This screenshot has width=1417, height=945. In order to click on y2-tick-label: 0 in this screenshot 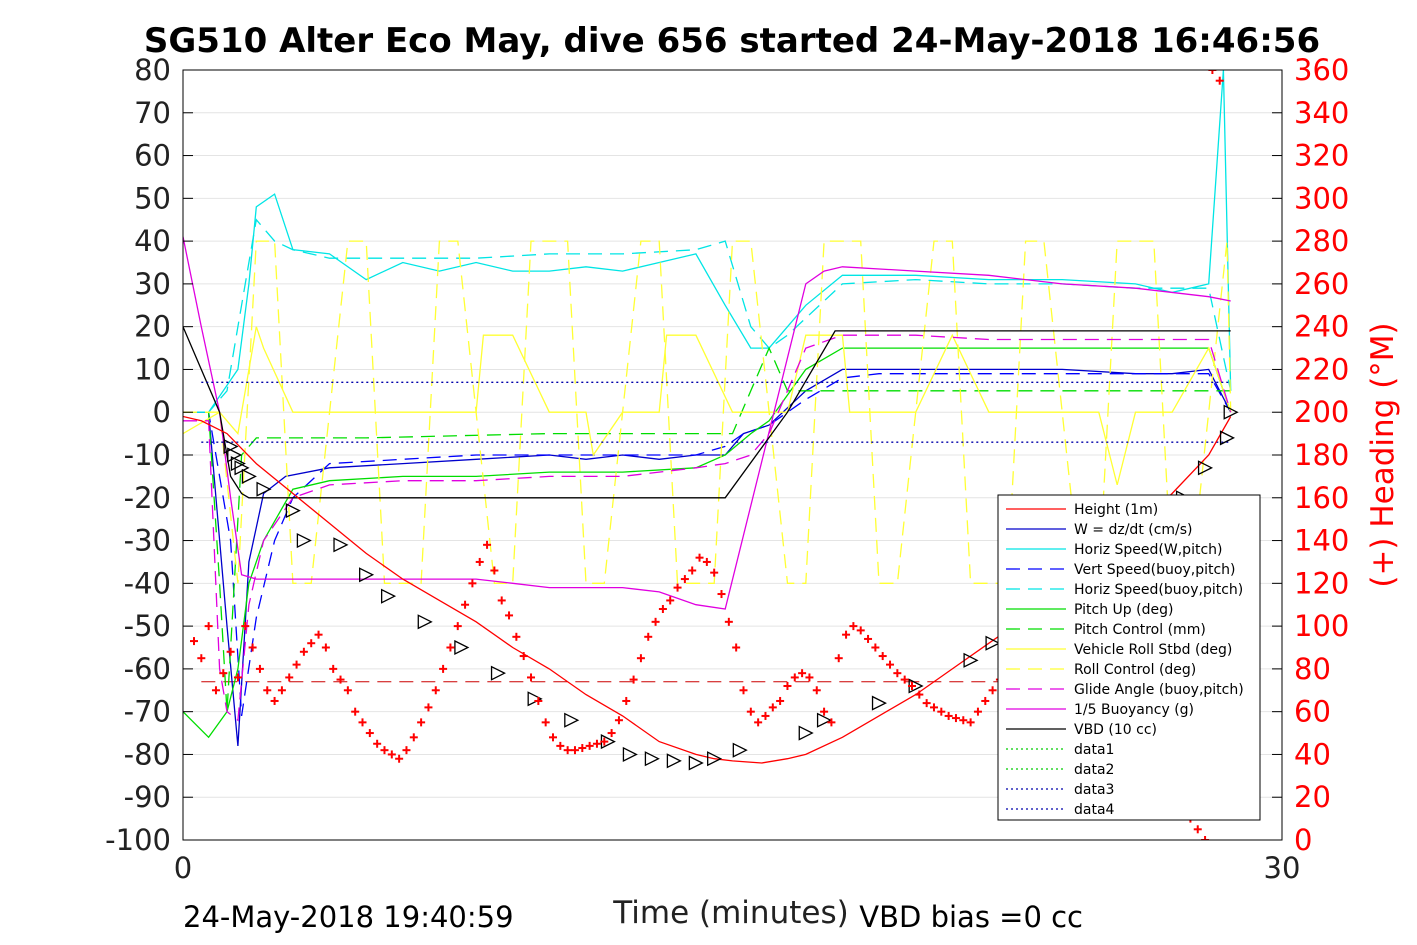, I will do `click(1303, 840)`.